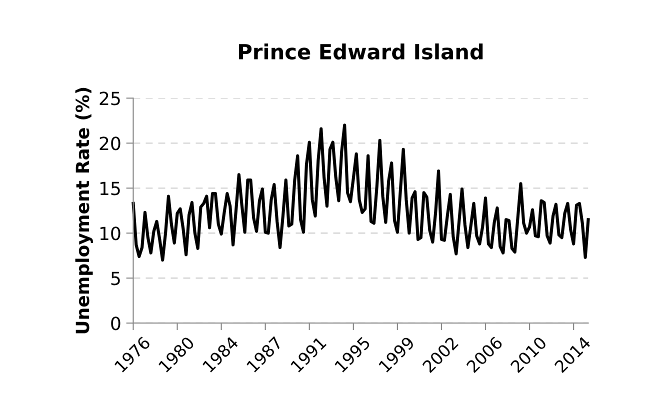 The width and height of the screenshot is (650, 409). I want to click on y-tick-label: 25, so click(110, 99).